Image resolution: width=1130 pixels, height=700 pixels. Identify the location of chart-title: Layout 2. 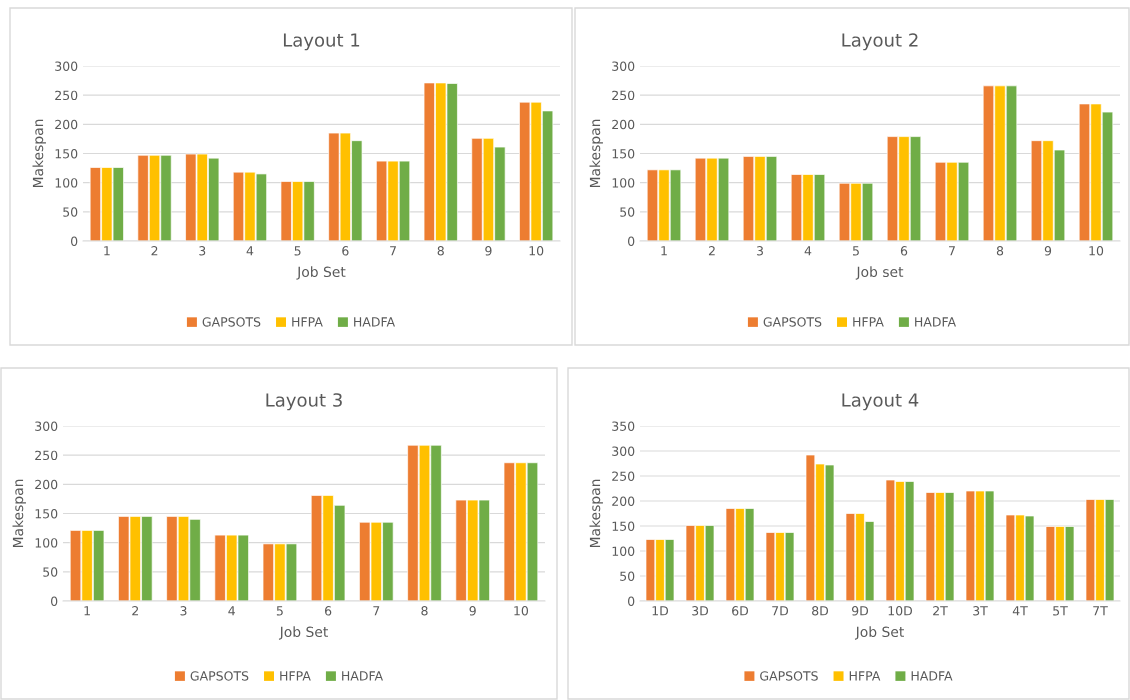
(880, 42).